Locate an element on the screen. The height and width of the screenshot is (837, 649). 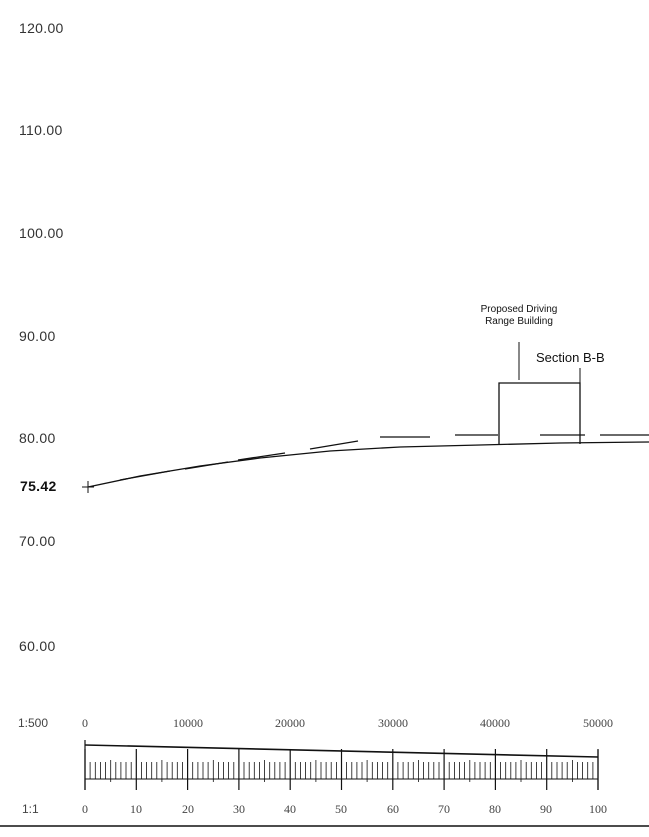
scale-lower-label: 20 is located at coordinates (188, 809).